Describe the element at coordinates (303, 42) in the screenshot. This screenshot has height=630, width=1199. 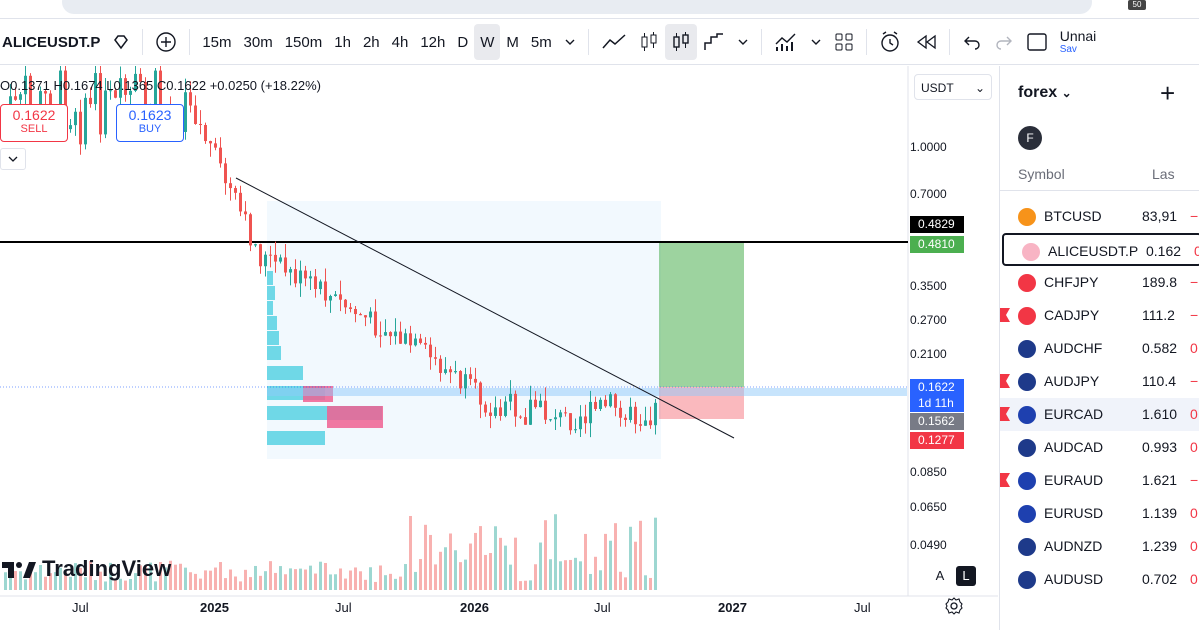
I see `interval-150m: 150m` at that location.